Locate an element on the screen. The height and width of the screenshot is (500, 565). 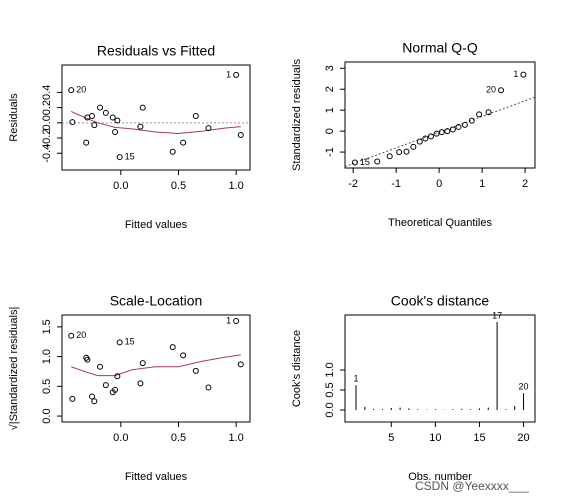
x-tick-label: 0 is located at coordinates (439, 184).